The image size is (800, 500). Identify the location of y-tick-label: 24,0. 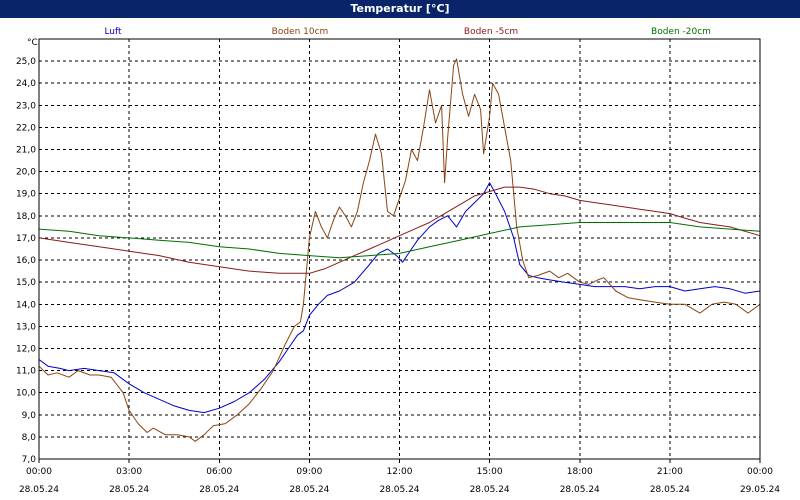
(26, 84).